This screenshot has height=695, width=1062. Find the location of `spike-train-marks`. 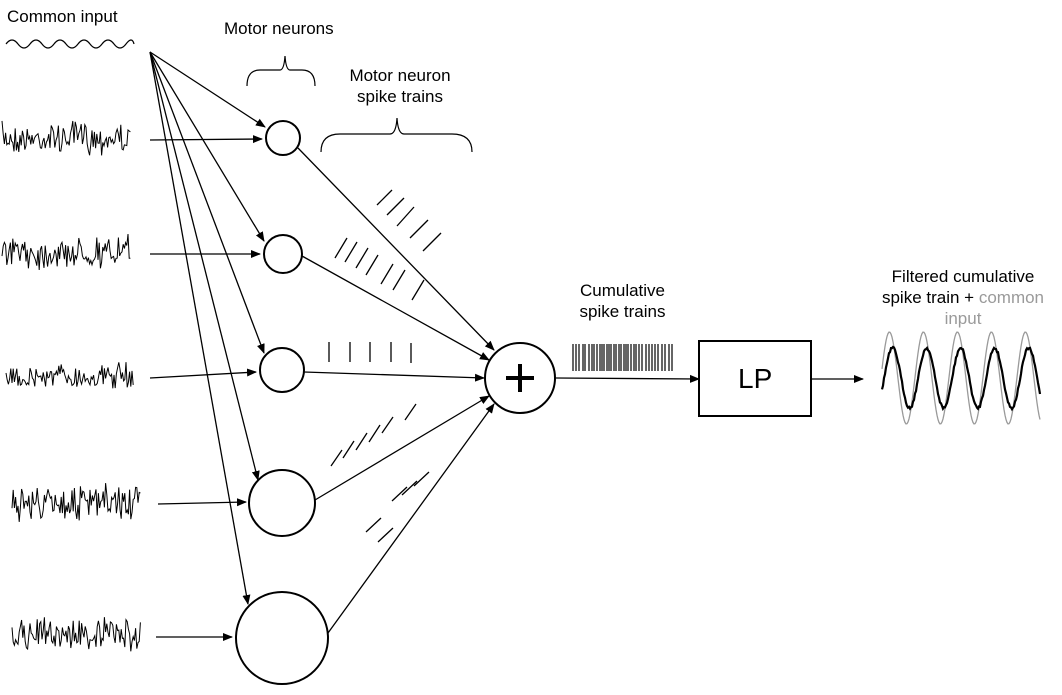

spike-train-marks is located at coordinates (385, 366).